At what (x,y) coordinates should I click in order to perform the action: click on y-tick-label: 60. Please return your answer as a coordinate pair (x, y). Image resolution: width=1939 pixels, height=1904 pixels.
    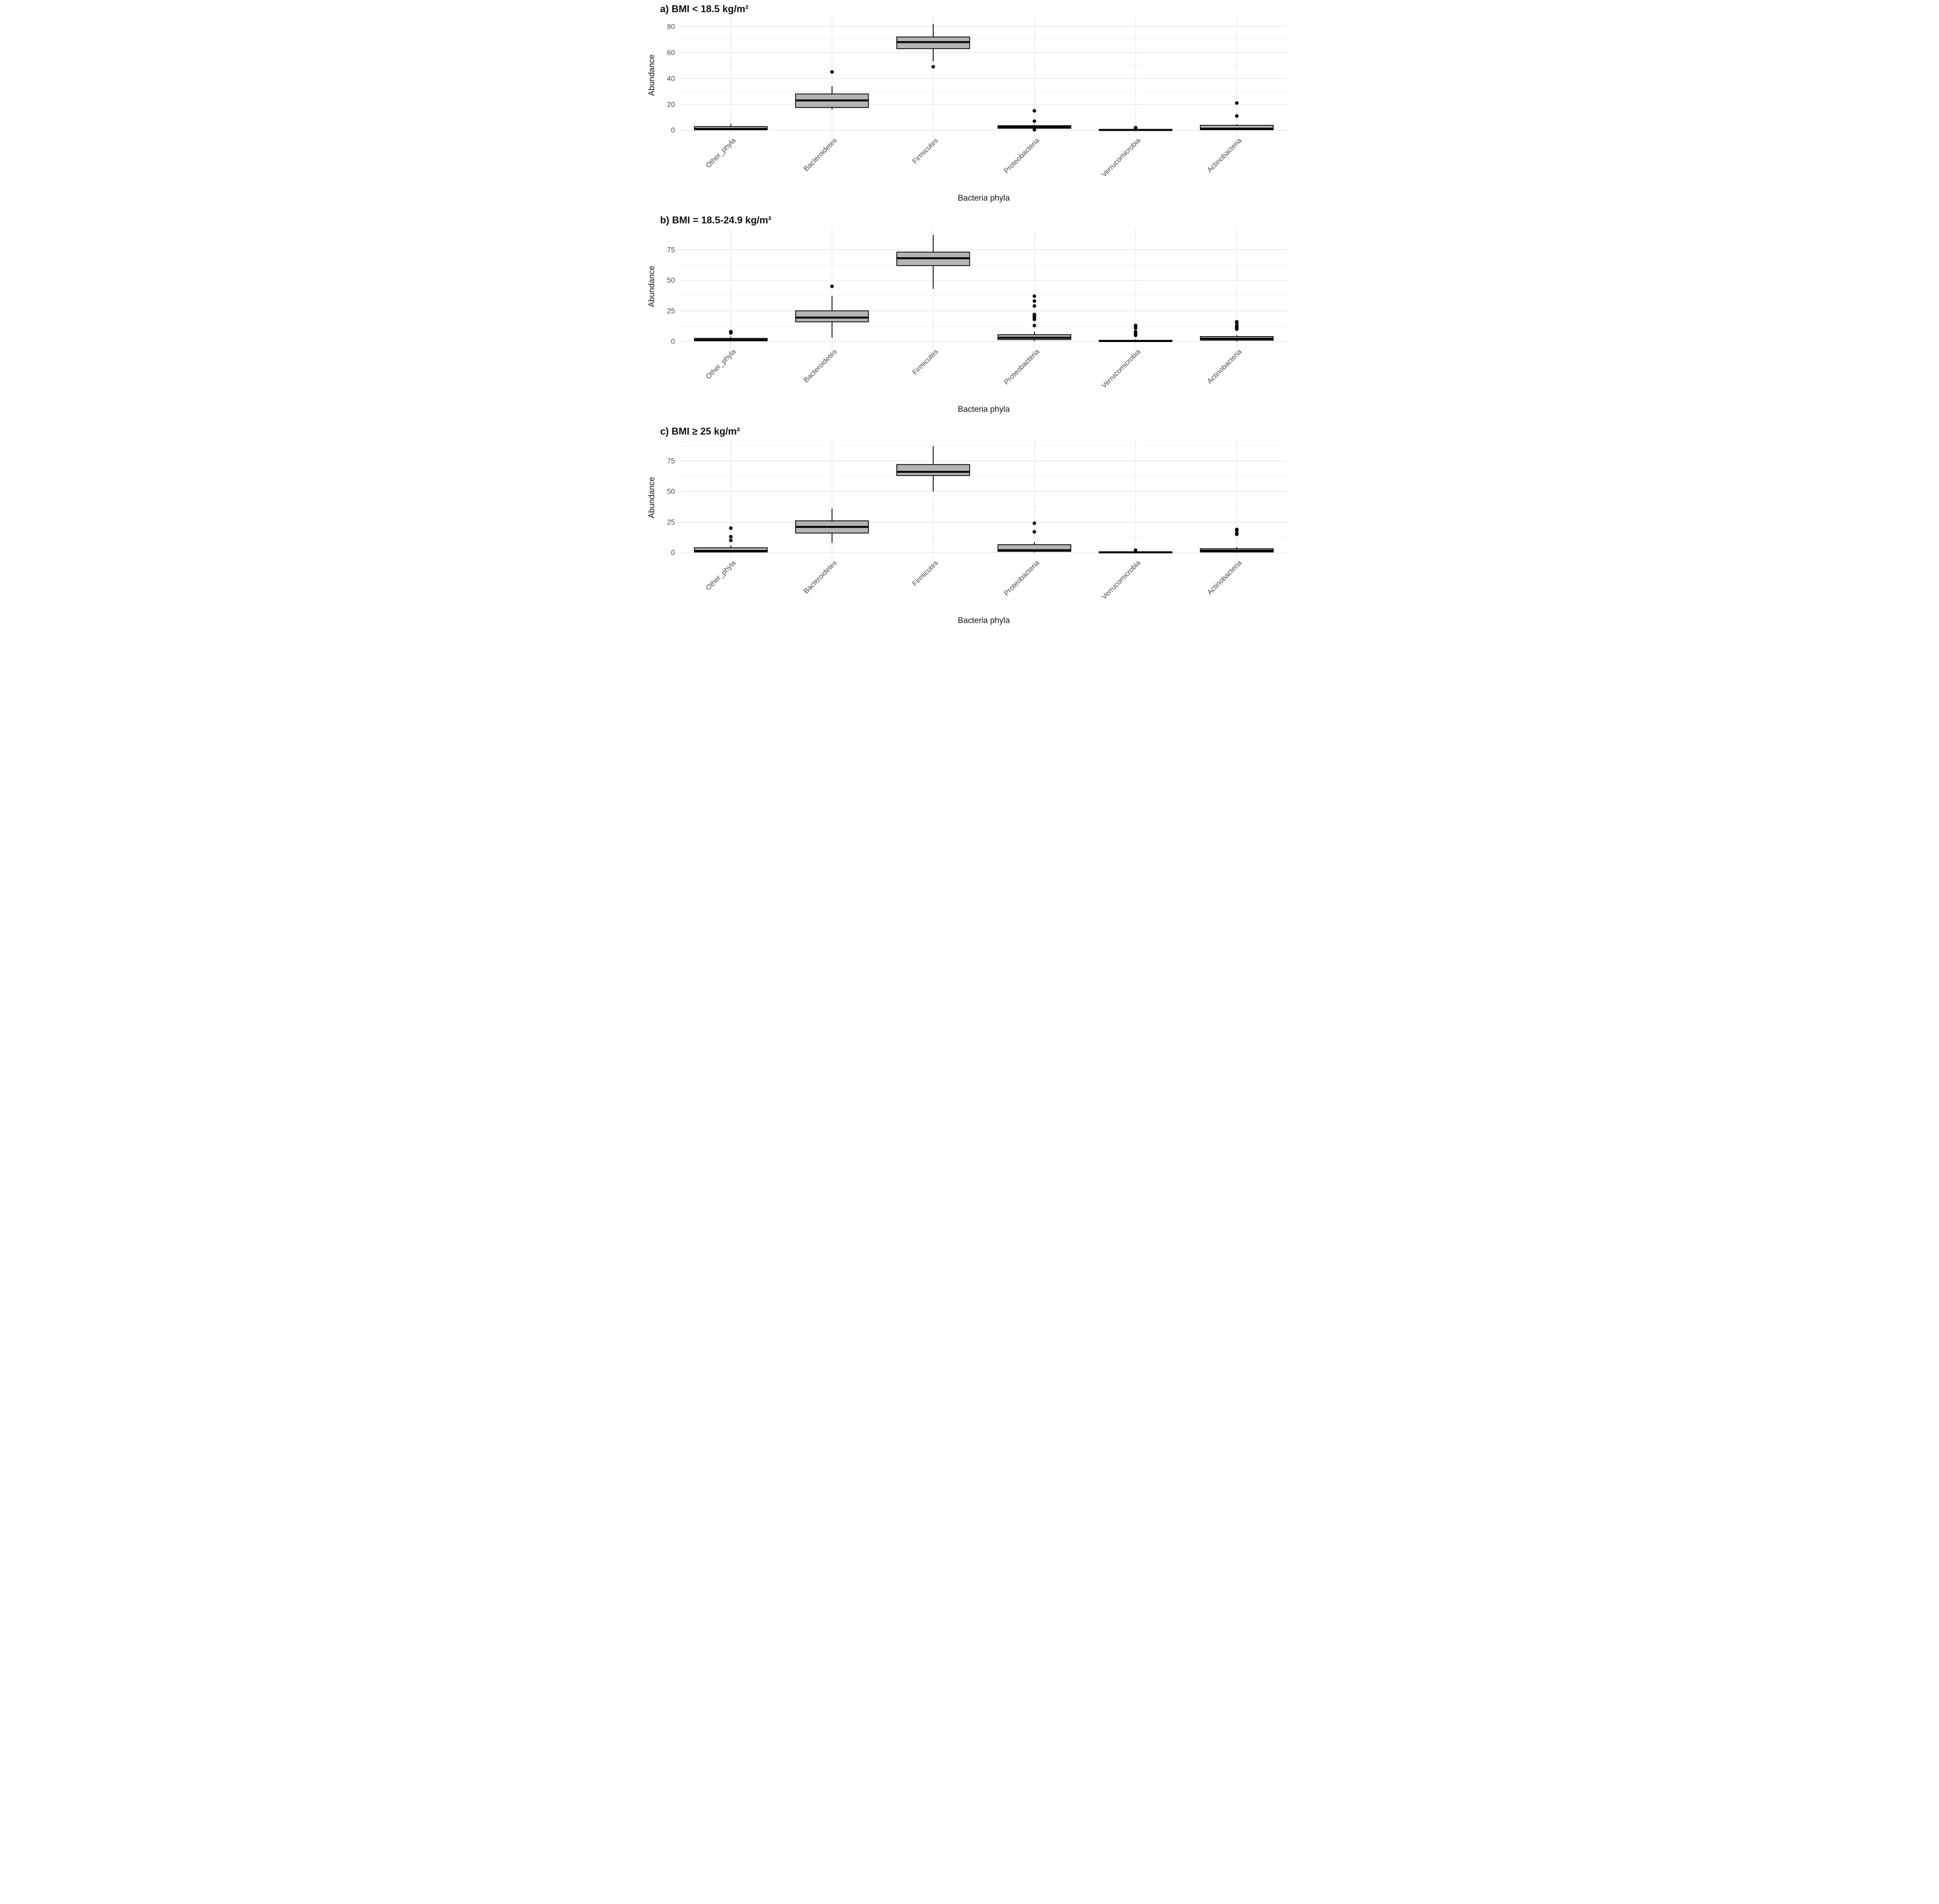
    Looking at the image, I should click on (671, 53).